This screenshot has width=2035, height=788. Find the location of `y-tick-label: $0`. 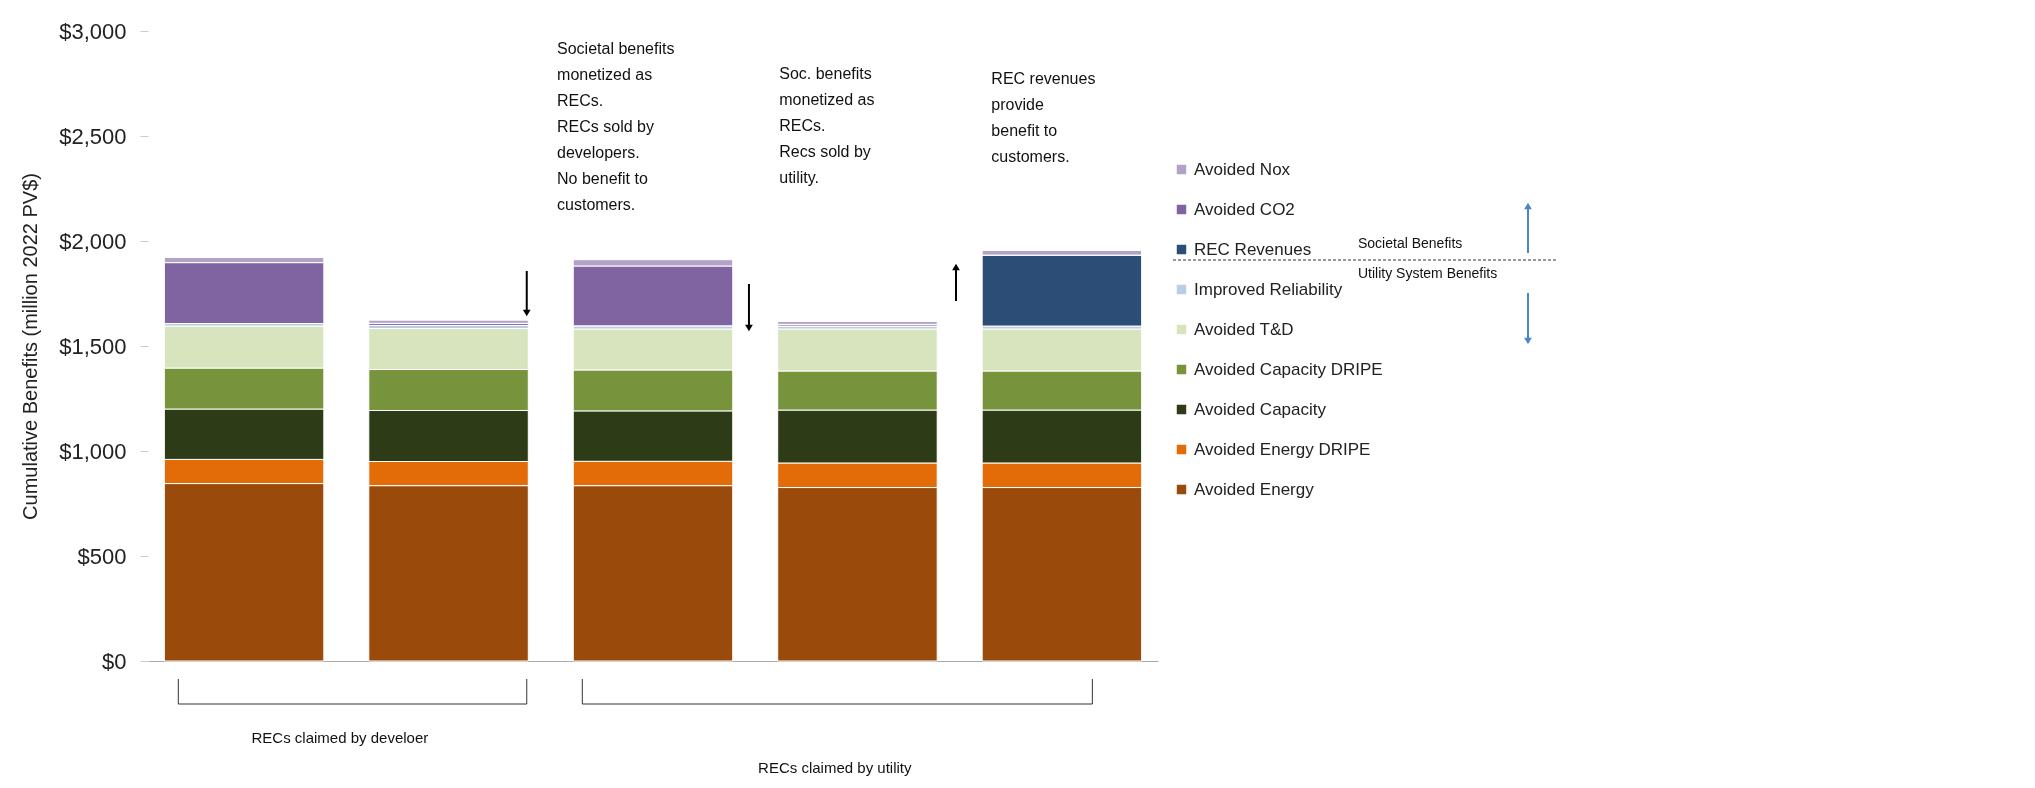

y-tick-label: $0 is located at coordinates (114, 661).